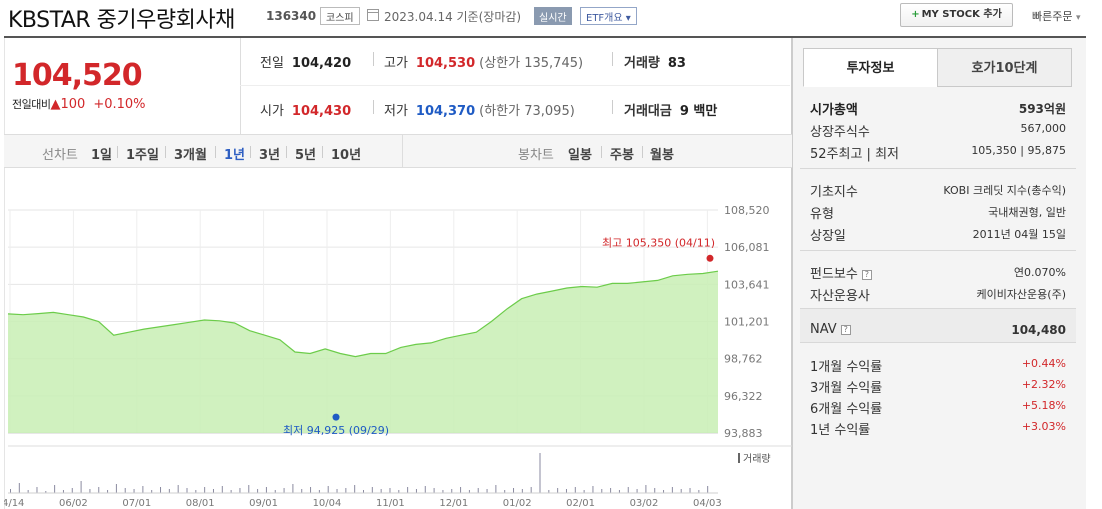 The height and width of the screenshot is (509, 1102). What do you see at coordinates (305, 109) in the screenshot?
I see `open-stat: 시가 104,430` at bounding box center [305, 109].